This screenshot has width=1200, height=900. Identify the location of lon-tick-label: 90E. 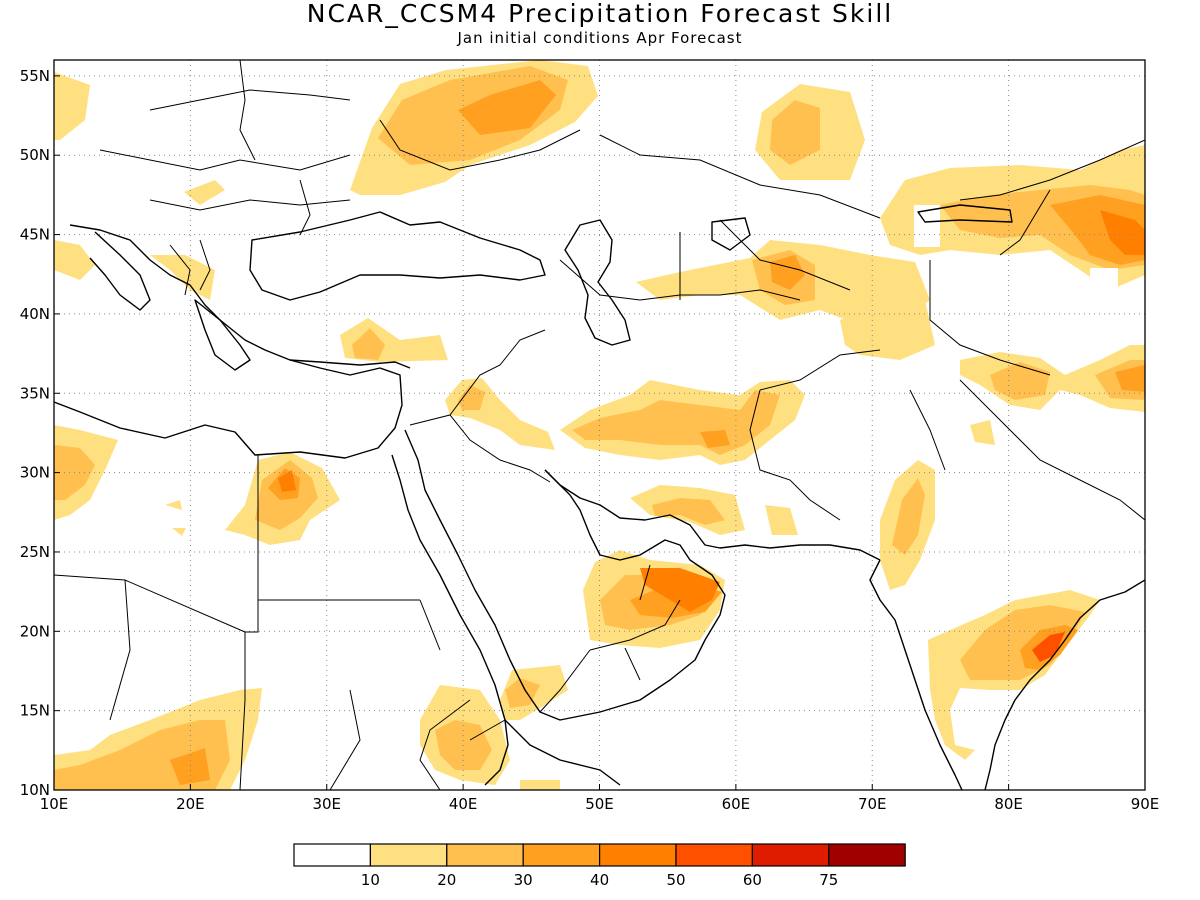
(1145, 804).